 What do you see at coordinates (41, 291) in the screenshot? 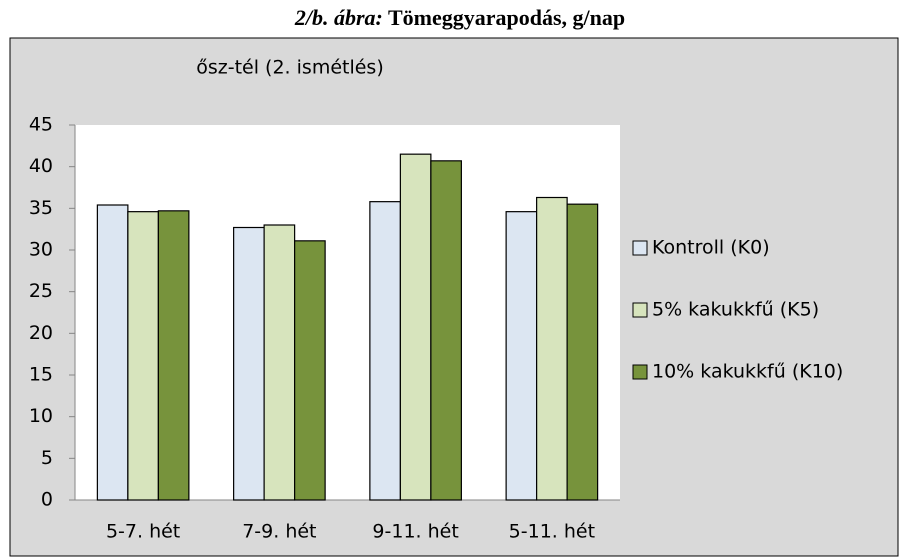
I see `y-tick-label: 25` at bounding box center [41, 291].